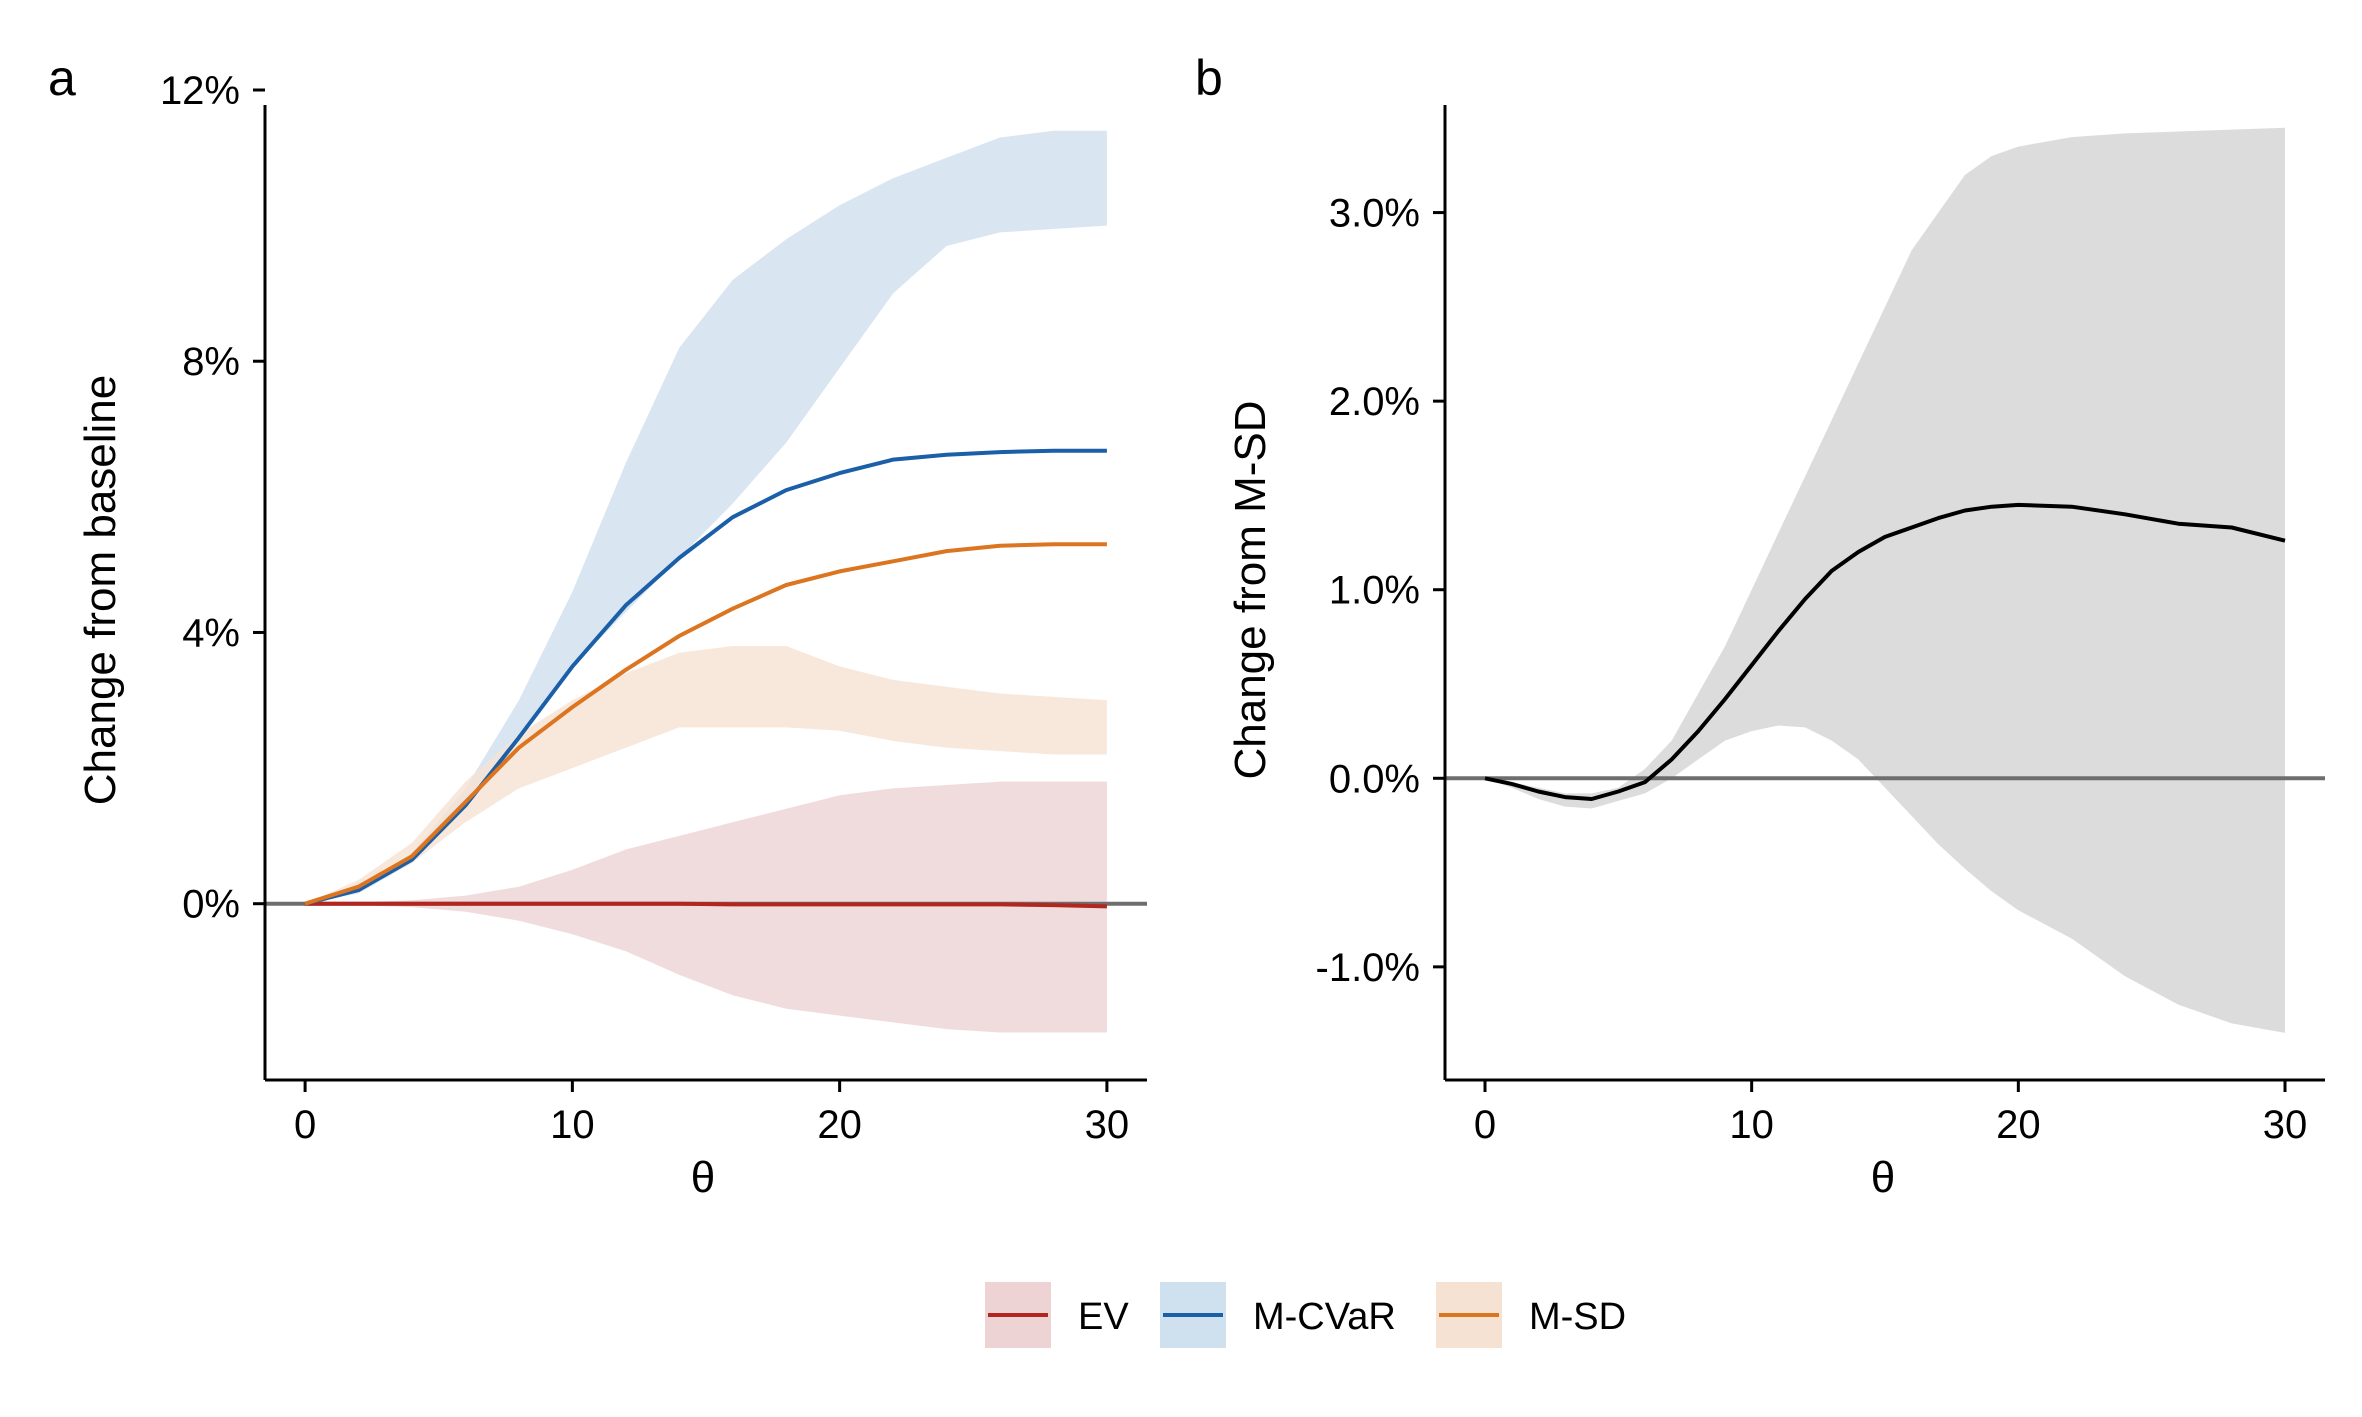  I want to click on legend-item-m-sd: M-SD, so click(1531, 1315).